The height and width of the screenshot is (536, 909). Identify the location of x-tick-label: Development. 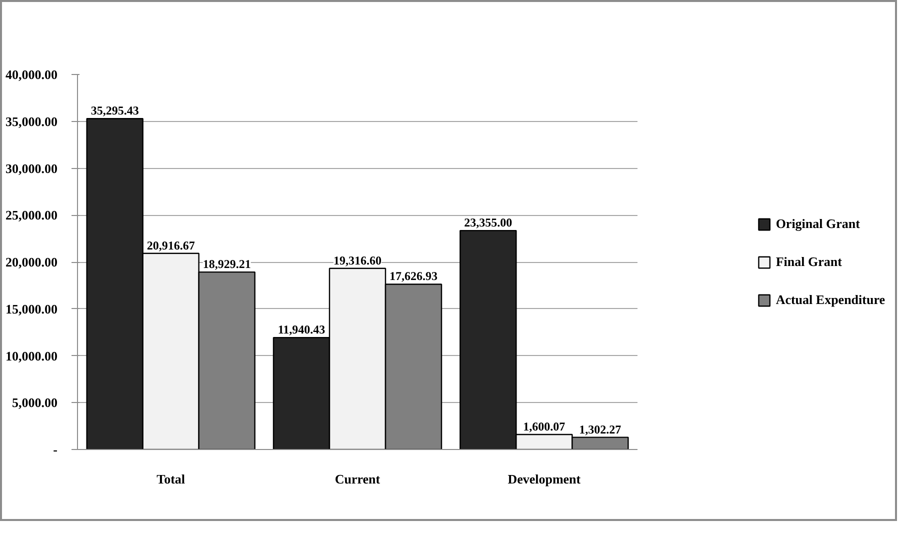
(545, 479).